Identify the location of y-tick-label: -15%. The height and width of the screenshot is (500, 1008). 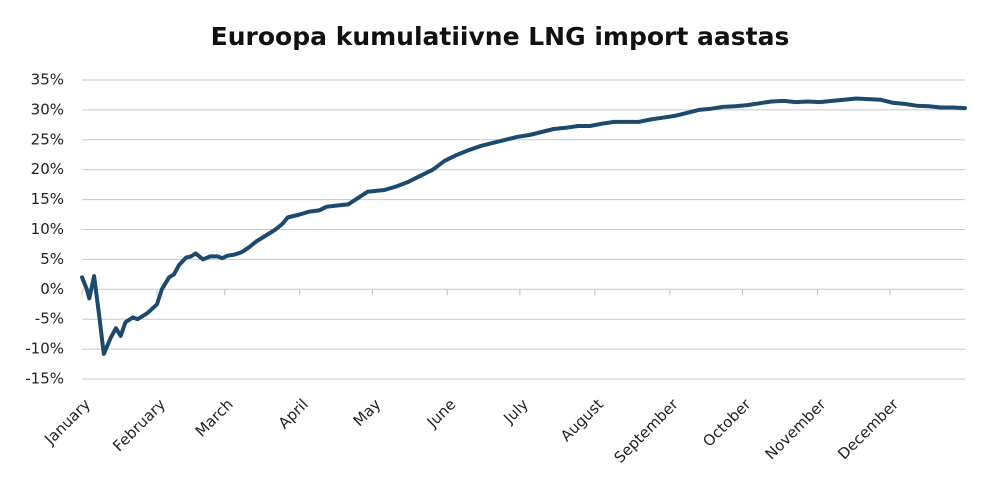
(44, 379).